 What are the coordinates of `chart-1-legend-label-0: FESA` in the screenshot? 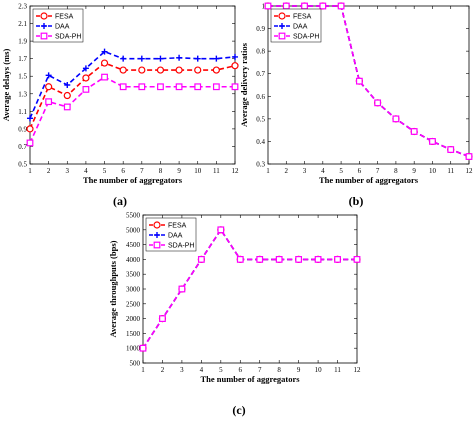 It's located at (302, 17).